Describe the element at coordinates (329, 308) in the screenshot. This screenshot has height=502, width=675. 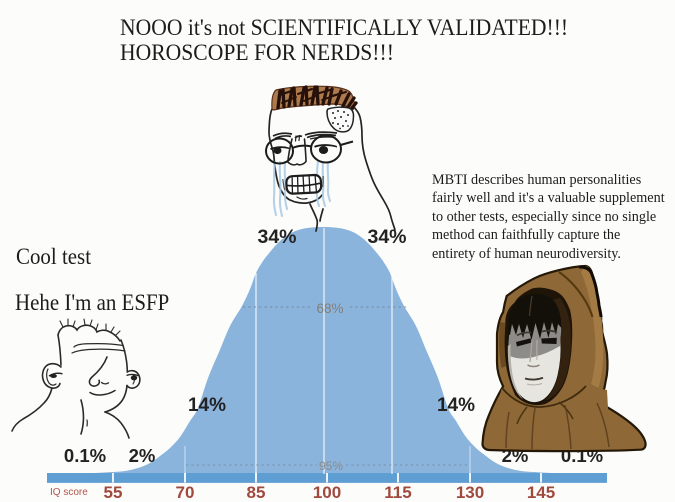
I see `svg-text: 68%` at that location.